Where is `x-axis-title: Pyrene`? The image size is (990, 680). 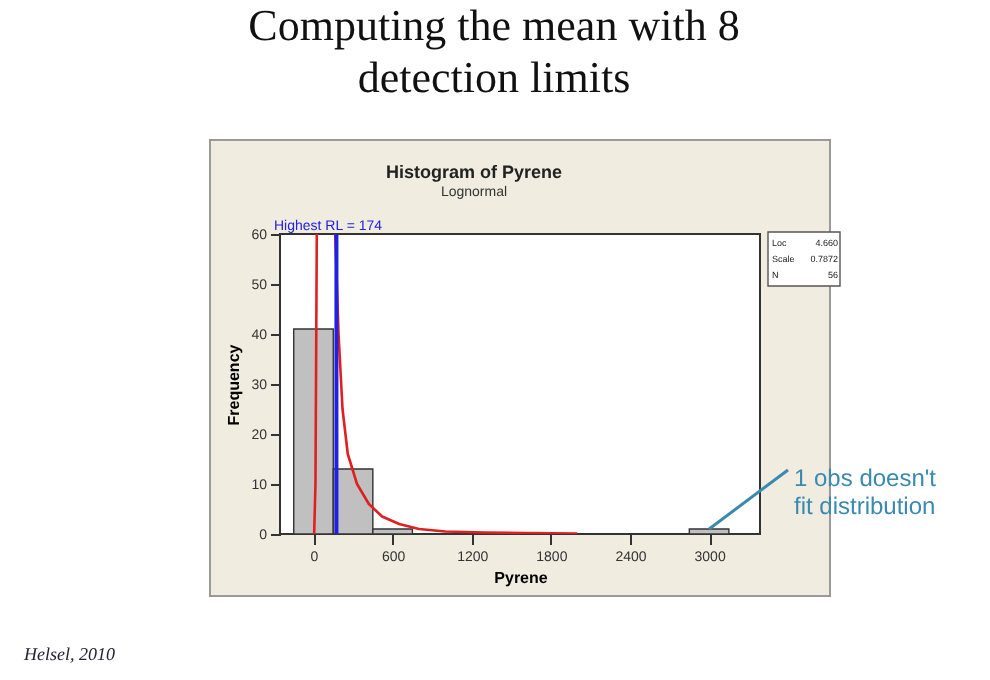 x-axis-title: Pyrene is located at coordinates (521, 578).